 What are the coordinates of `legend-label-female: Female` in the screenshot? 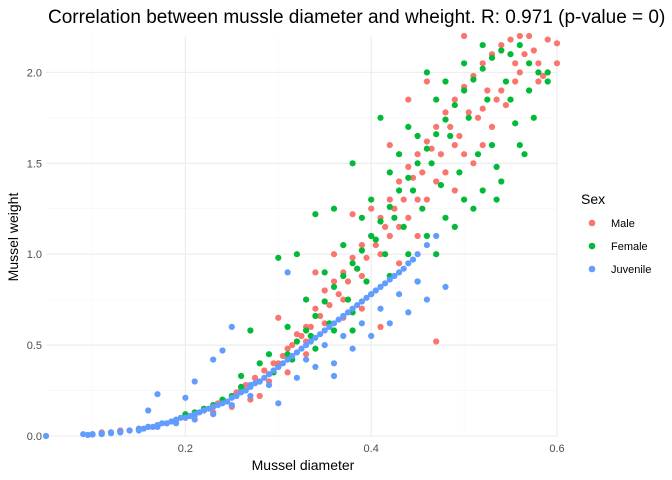 It's located at (629, 247).